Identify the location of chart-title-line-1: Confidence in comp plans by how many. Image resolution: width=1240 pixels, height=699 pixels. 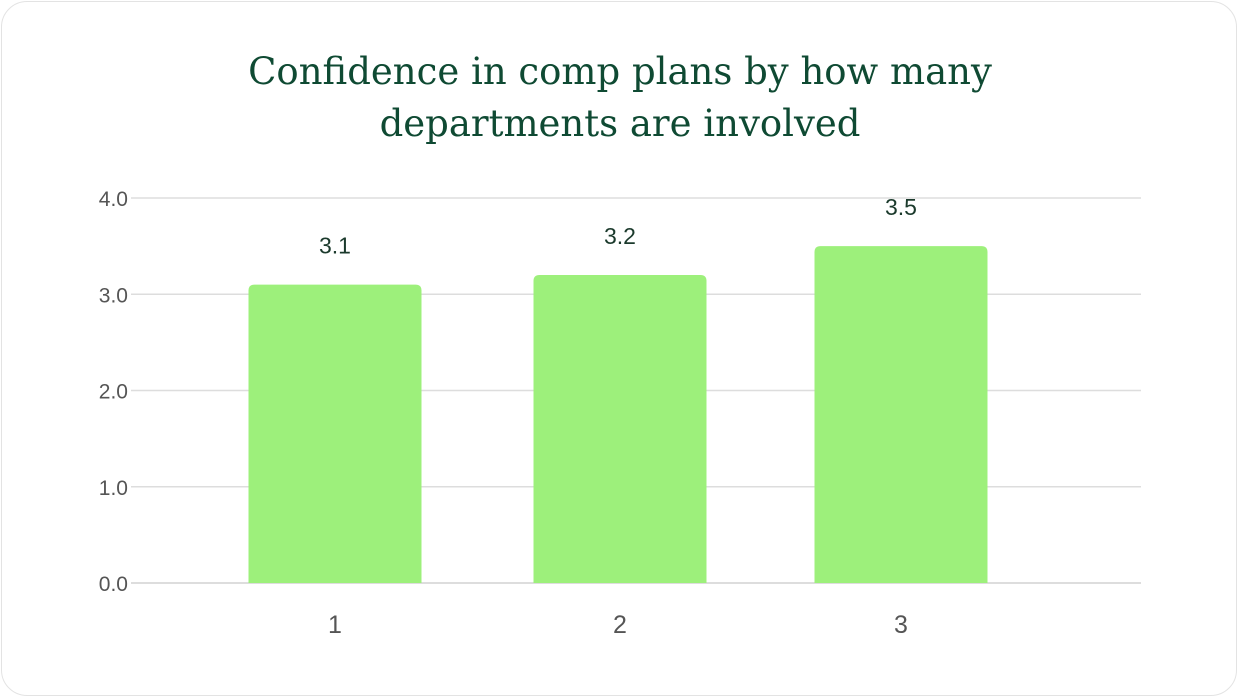
(620, 71).